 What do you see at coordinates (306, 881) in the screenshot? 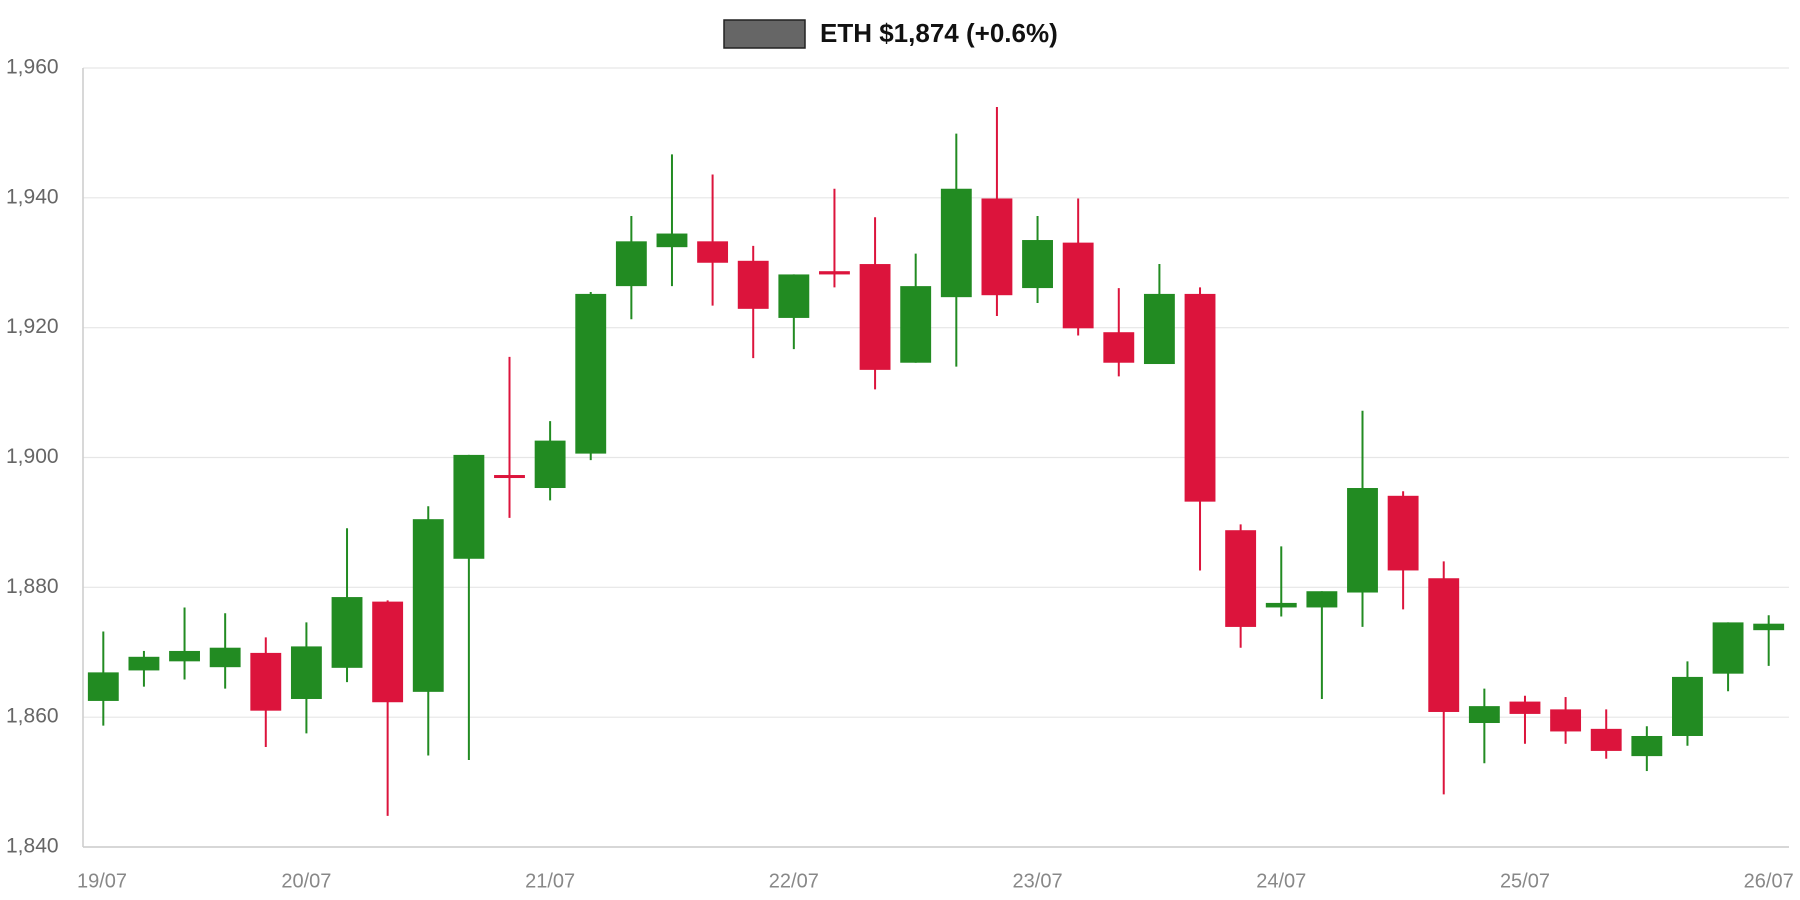
I see `x-tick-label: 20/07` at bounding box center [306, 881].